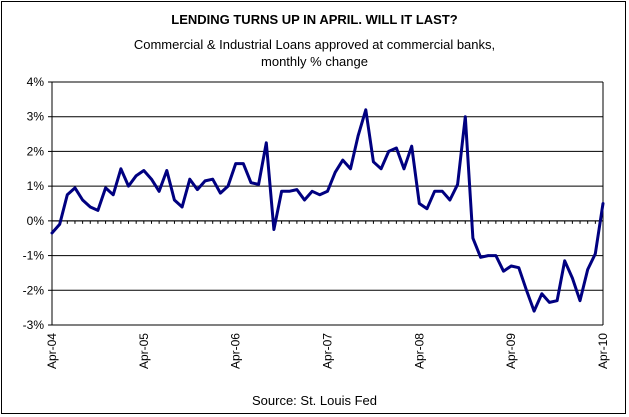  Describe the element at coordinates (36, 82) in the screenshot. I see `y-tick-label: 4%` at that location.